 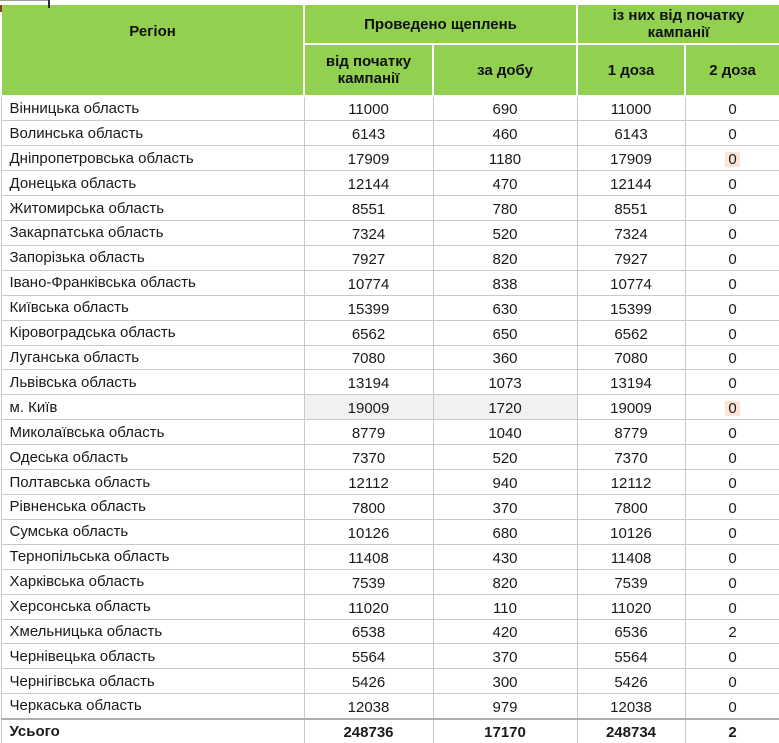 I want to click on gridline-tick-artifact, so click(x=49, y=4).